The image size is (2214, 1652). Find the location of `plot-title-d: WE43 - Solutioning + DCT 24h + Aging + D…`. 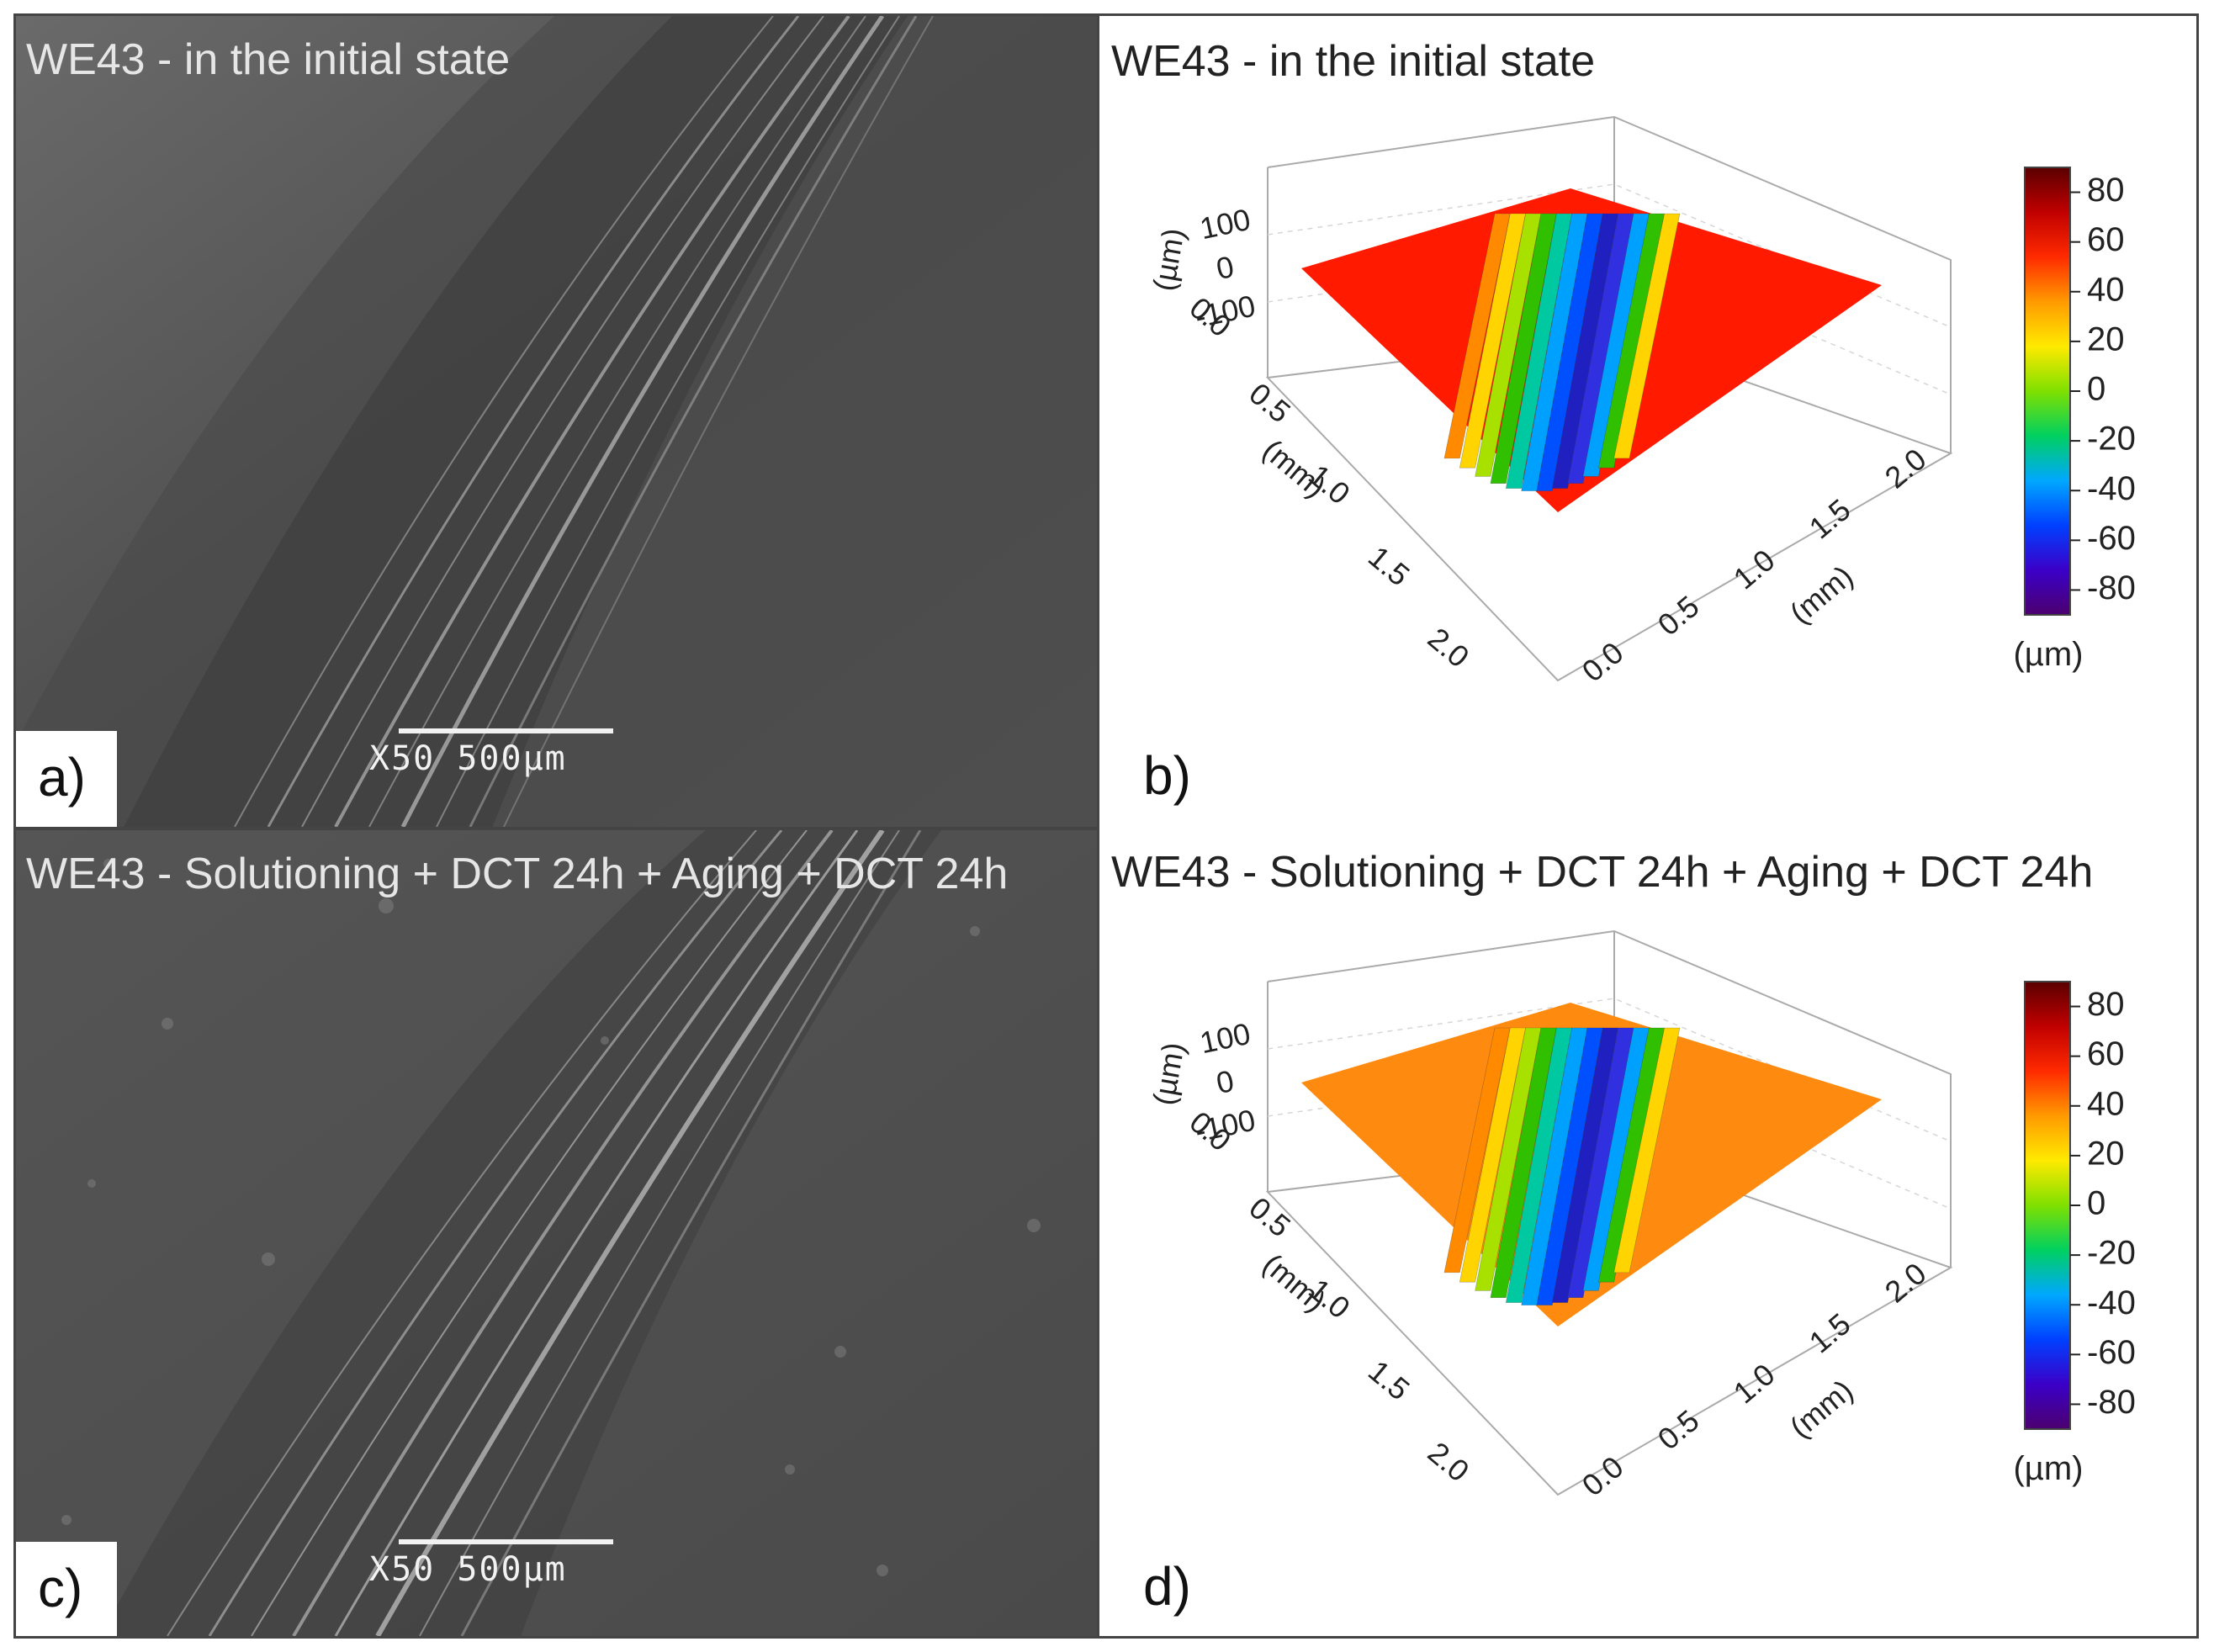

plot-title-d: WE43 - Solutioning + DCT 24h + Aging + D… is located at coordinates (1602, 872).